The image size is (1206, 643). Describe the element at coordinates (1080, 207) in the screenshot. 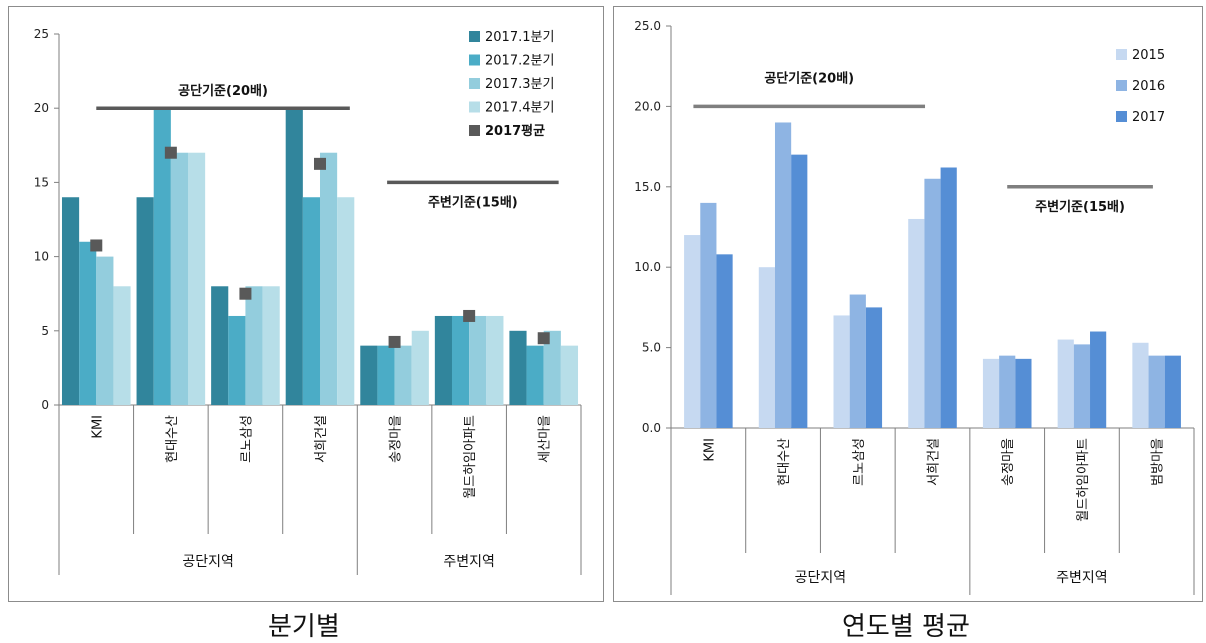

I see `y-reference-label: 주변기준(15배)` at that location.